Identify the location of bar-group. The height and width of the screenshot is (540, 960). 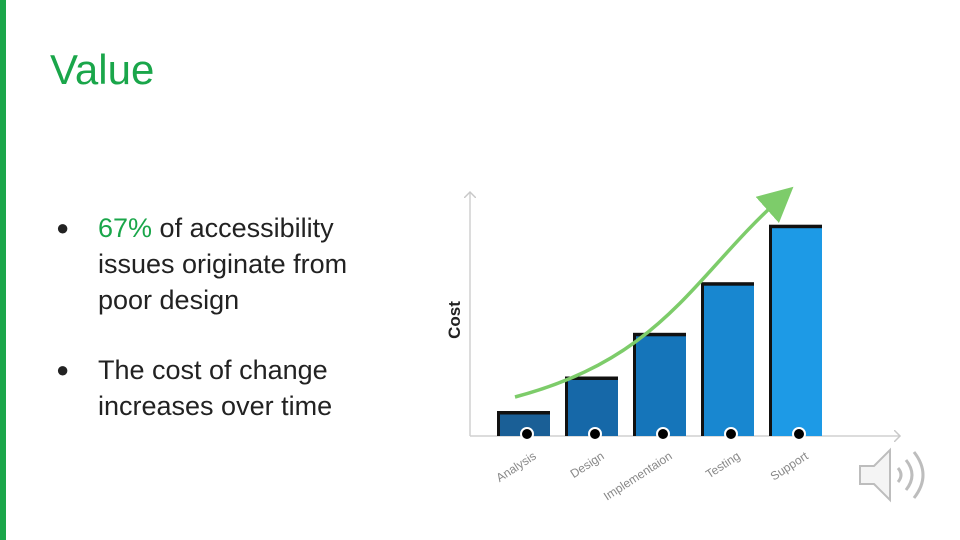
(659, 332).